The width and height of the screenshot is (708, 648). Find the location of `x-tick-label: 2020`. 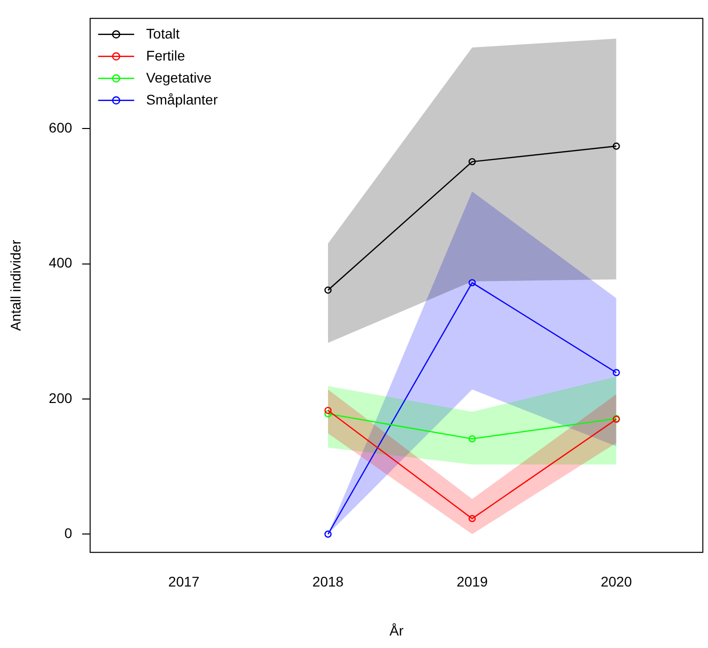

x-tick-label: 2020 is located at coordinates (616, 582).